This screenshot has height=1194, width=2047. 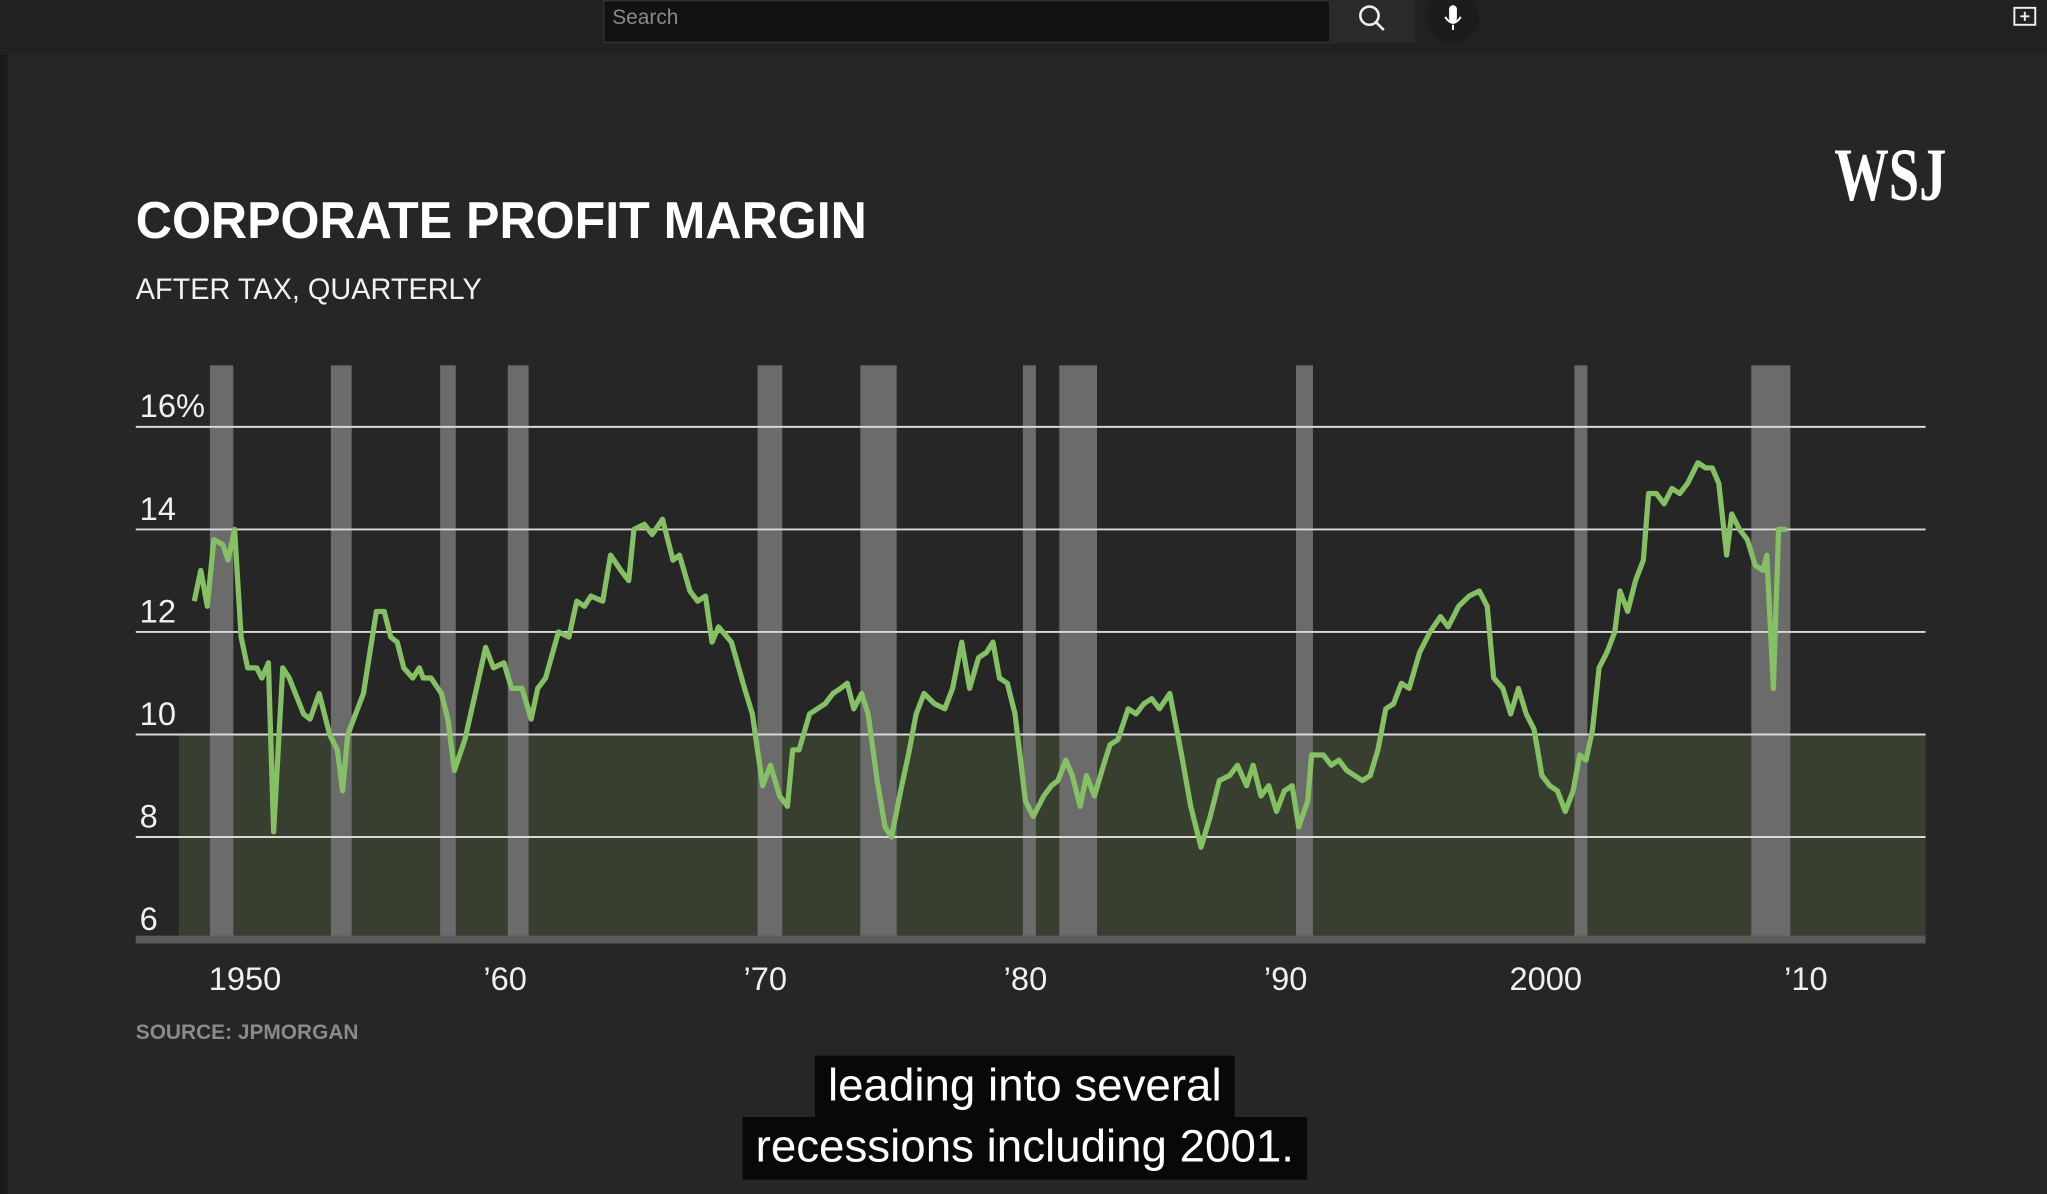 What do you see at coordinates (967, 22) in the screenshot?
I see `search-box` at bounding box center [967, 22].